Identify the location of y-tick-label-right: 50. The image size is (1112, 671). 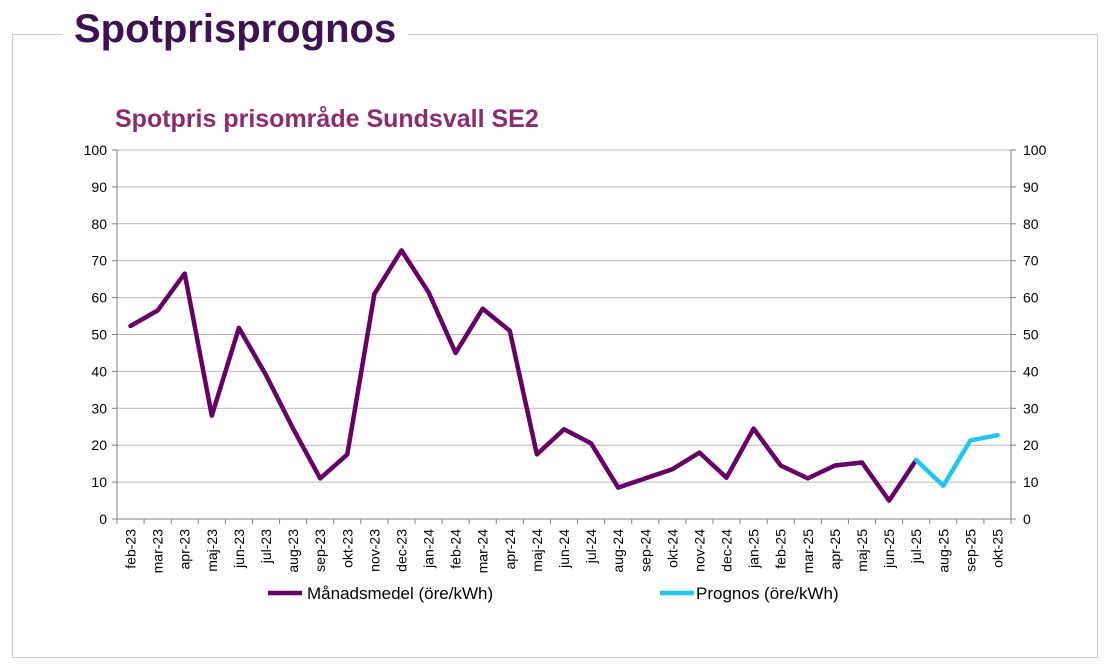
(1031, 335).